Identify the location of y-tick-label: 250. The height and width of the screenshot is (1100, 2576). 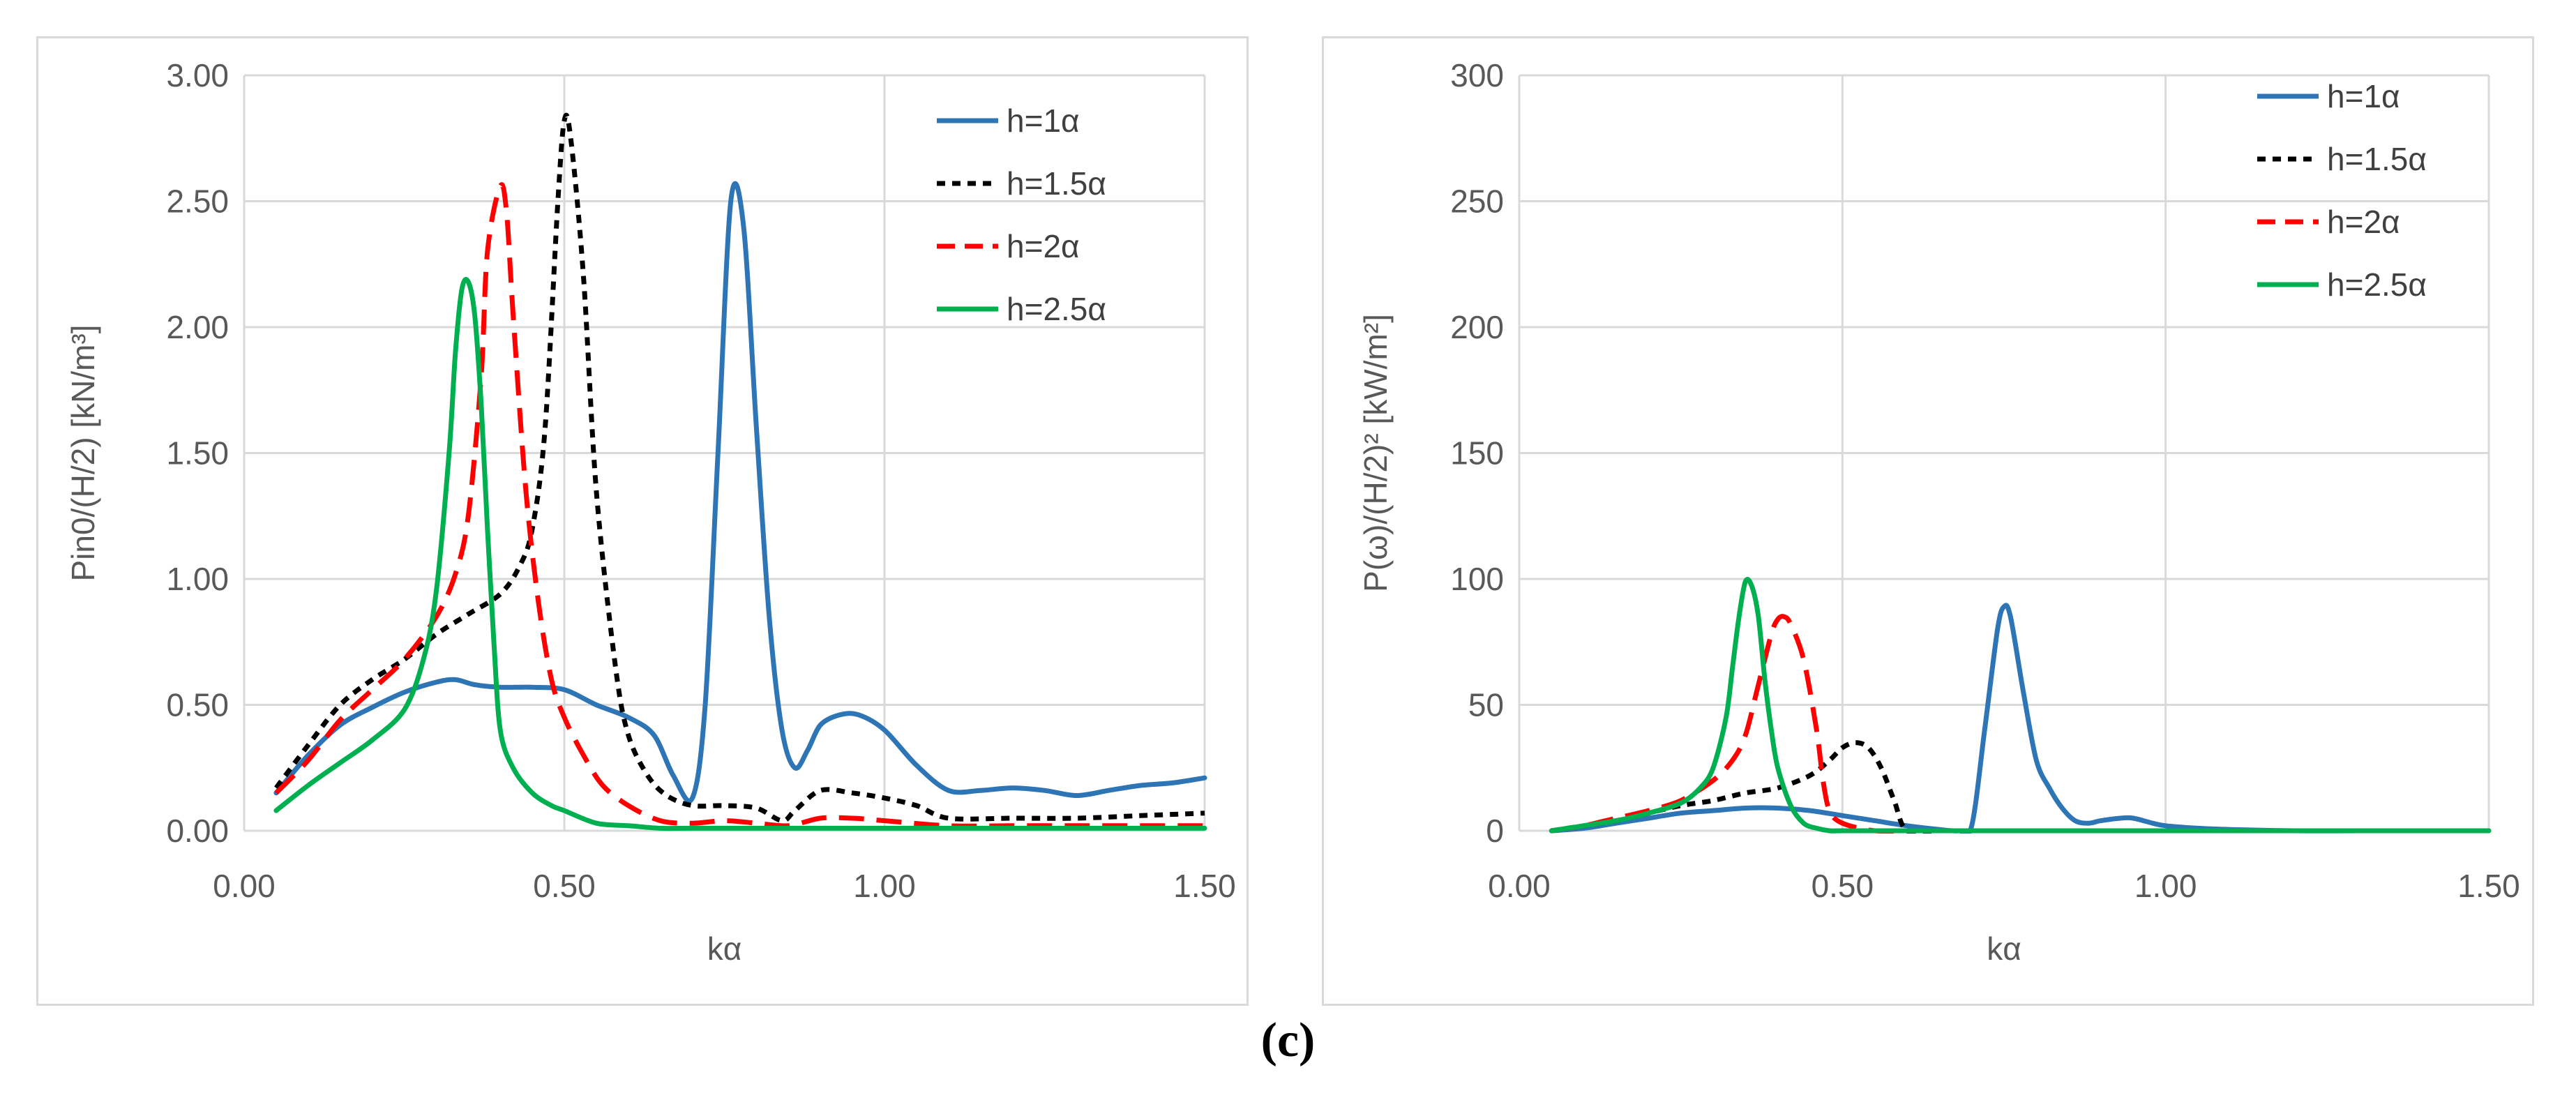
(1477, 201).